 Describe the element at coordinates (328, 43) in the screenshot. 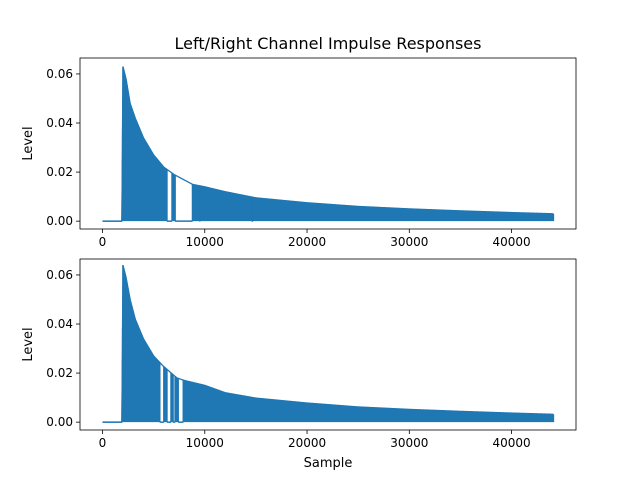

I see `chart-title: Left/Right Channel Impulse Responses` at that location.